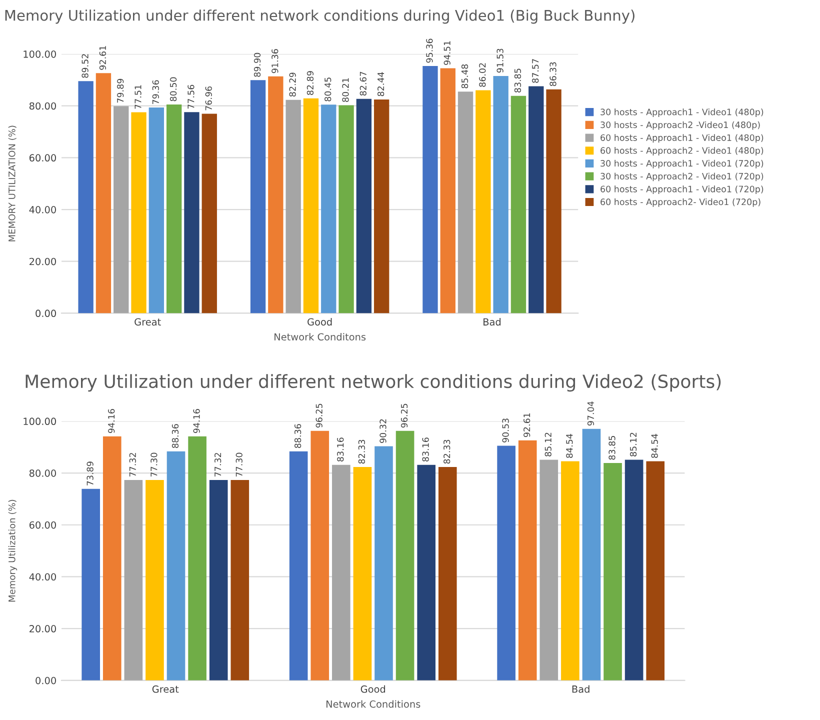 Image resolution: width=820 pixels, height=720 pixels. What do you see at coordinates (680, 202) in the screenshot?
I see `legend-label: 60 hosts - Approach2- Video1 (720p)` at bounding box center [680, 202].